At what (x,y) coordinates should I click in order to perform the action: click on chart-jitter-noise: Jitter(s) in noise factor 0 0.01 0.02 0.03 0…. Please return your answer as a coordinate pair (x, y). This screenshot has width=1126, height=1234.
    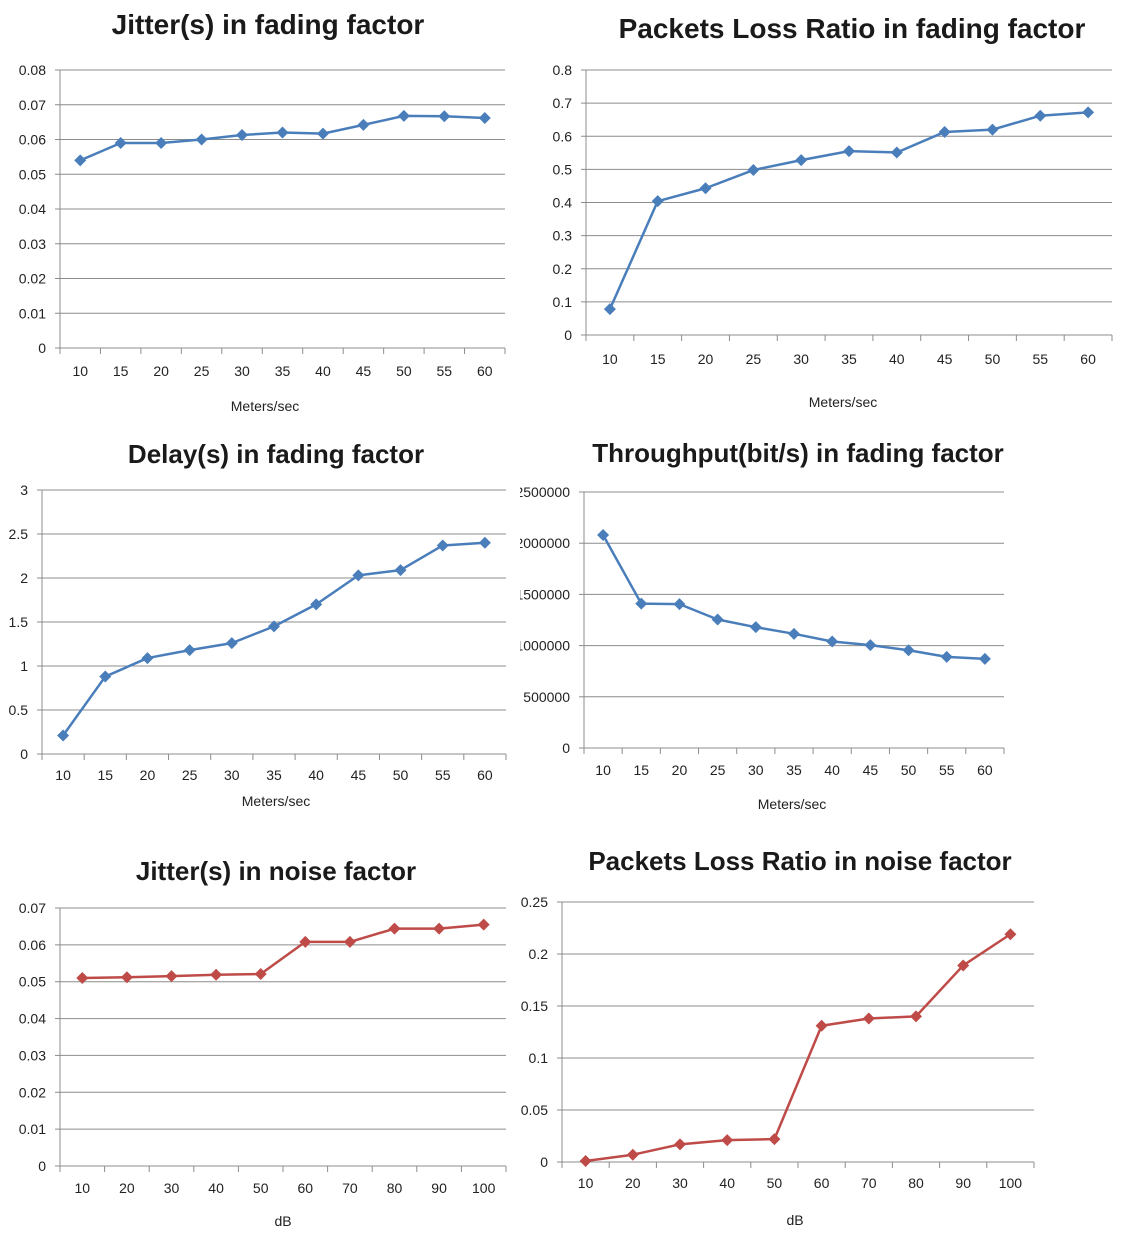
    Looking at the image, I should click on (260, 1034).